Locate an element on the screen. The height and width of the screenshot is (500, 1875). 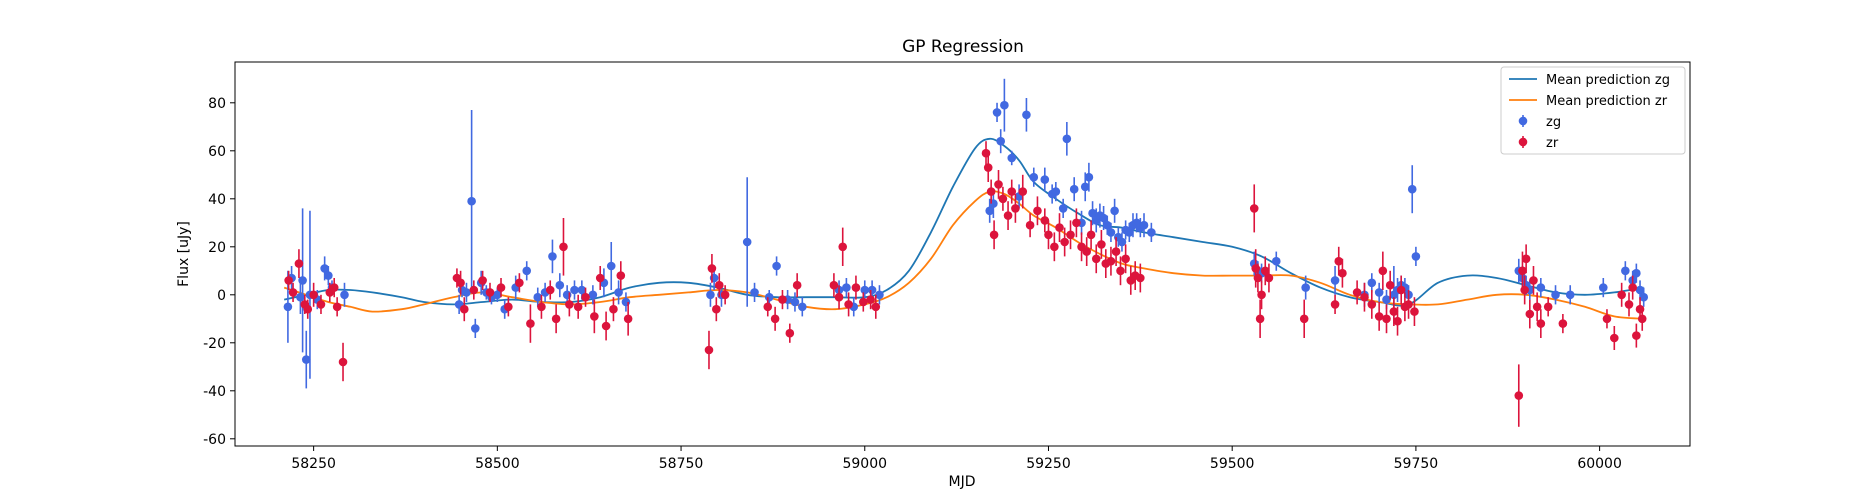
y-tick-label: 0 is located at coordinates (221, 296).